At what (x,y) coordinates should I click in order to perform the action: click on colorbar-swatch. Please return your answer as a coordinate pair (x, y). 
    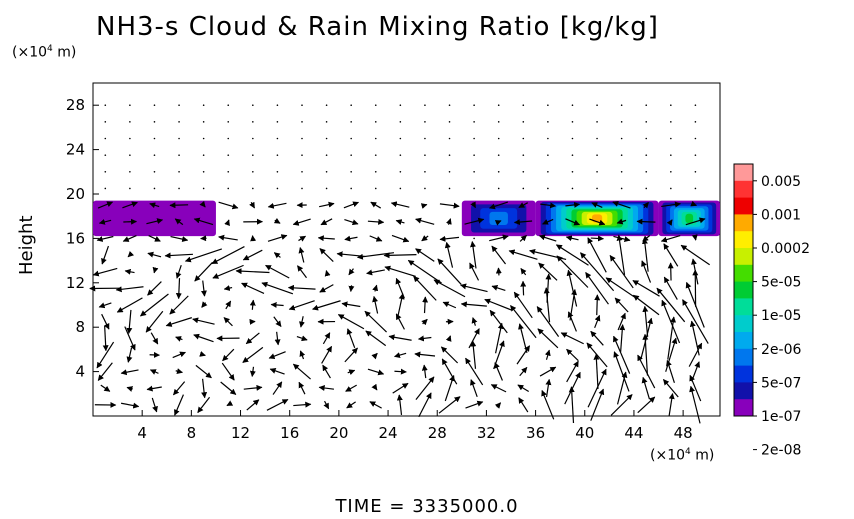
    Looking at the image, I should click on (743, 324).